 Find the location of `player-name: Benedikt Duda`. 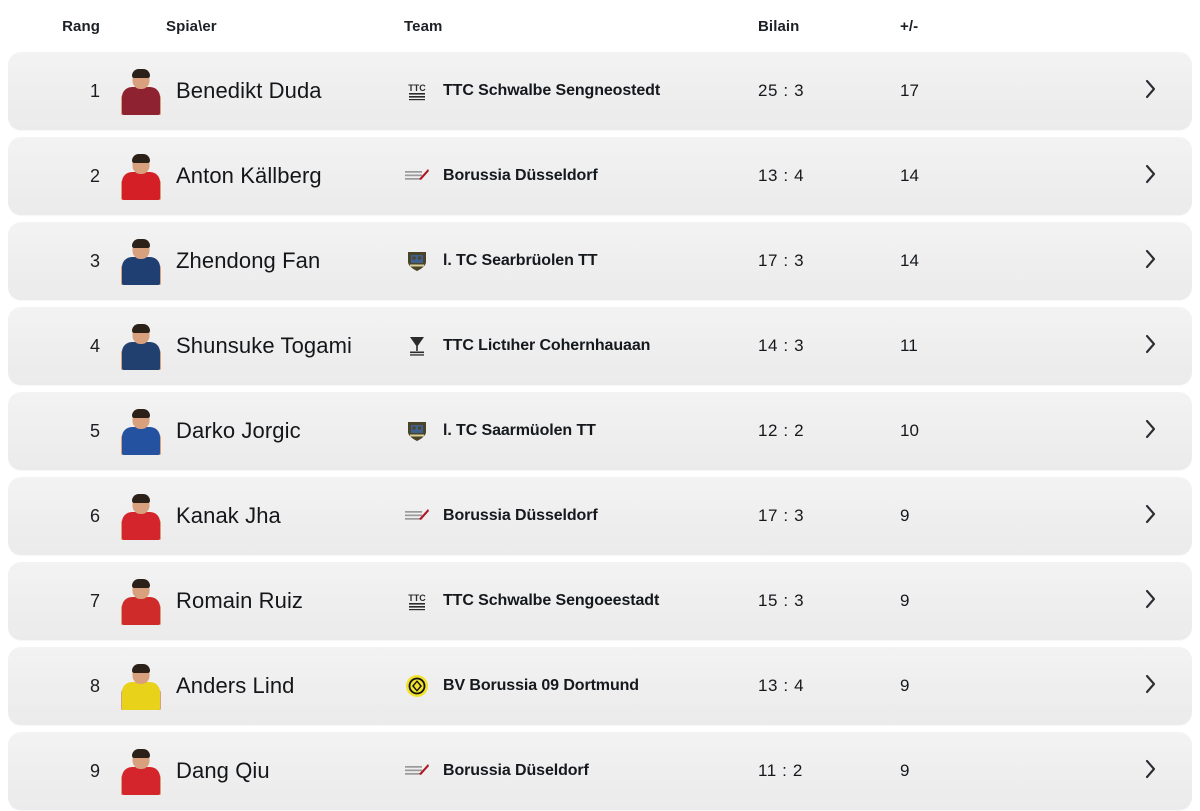

player-name: Benedikt Duda is located at coordinates (249, 90).